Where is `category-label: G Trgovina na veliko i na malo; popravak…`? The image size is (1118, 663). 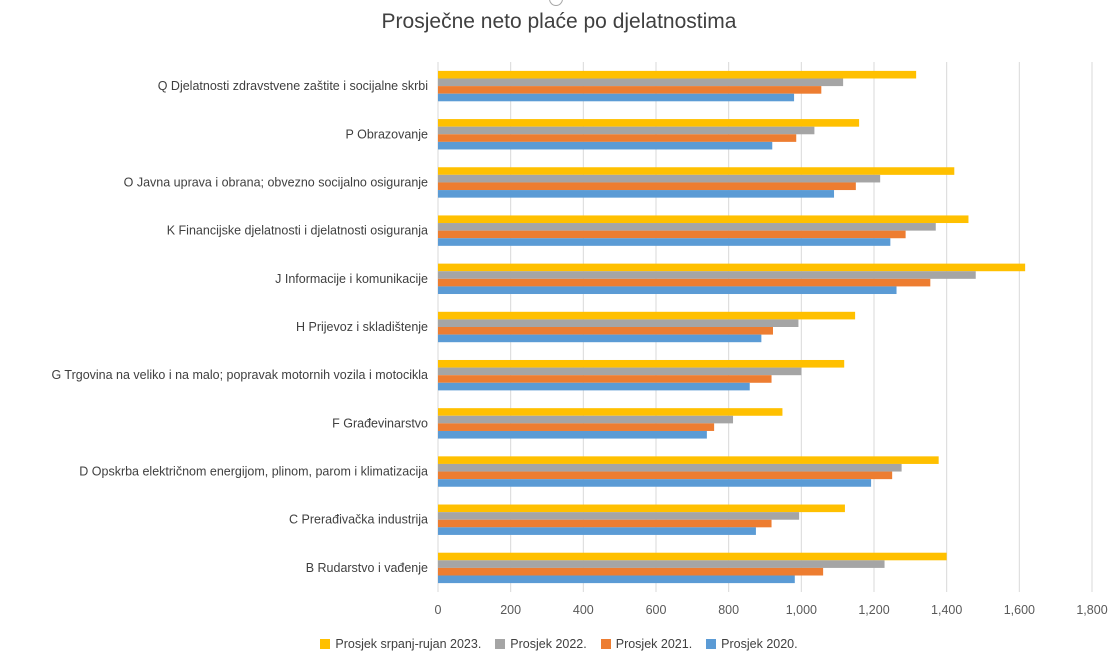 category-label: G Trgovina na veliko i na malo; popravak… is located at coordinates (239, 375).